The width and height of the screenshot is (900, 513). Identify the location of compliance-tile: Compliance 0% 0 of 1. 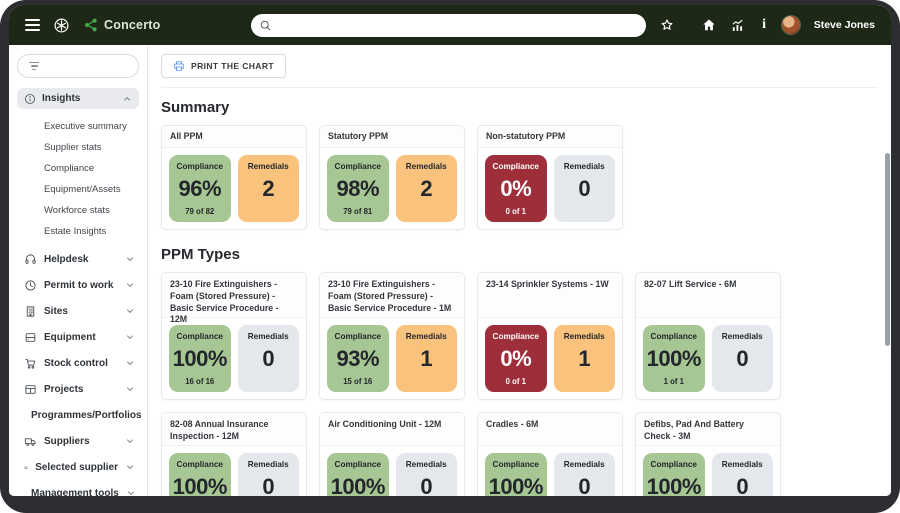
(516, 358).